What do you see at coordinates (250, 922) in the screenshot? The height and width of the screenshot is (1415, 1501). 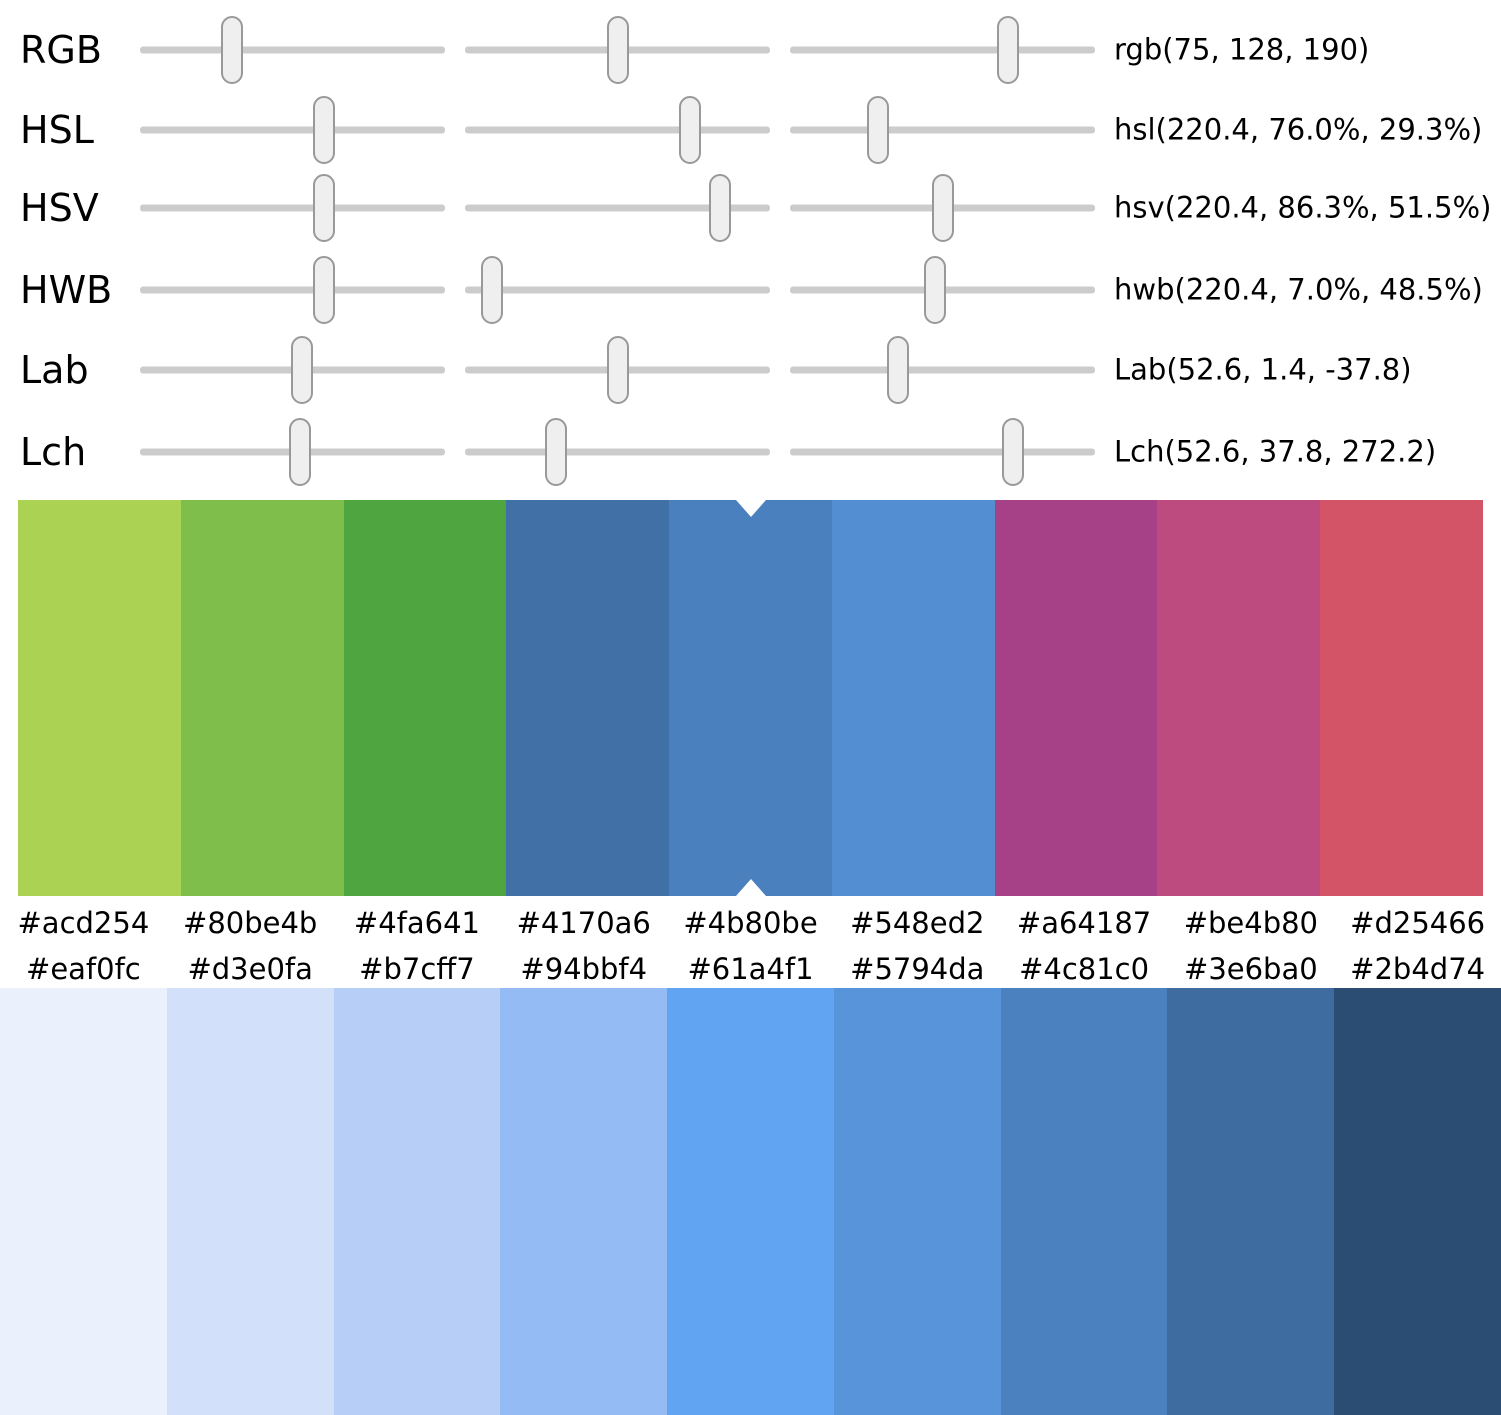 I see `swatch-hex-label: #80be4b` at bounding box center [250, 922].